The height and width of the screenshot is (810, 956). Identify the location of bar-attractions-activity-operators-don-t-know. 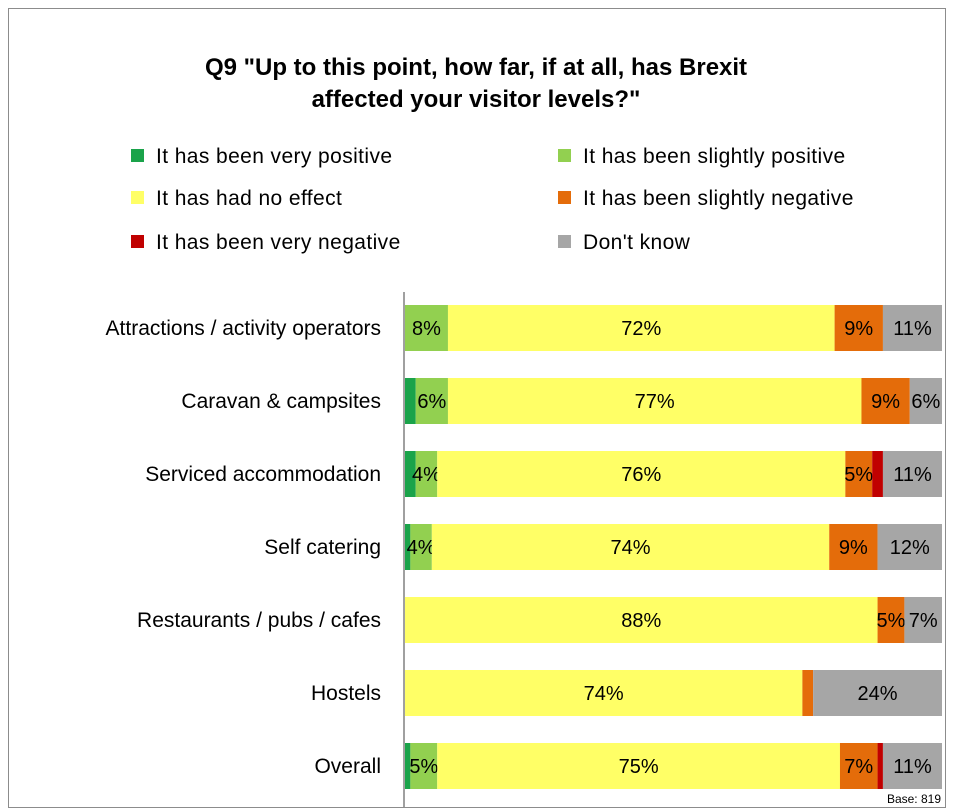
(912, 328).